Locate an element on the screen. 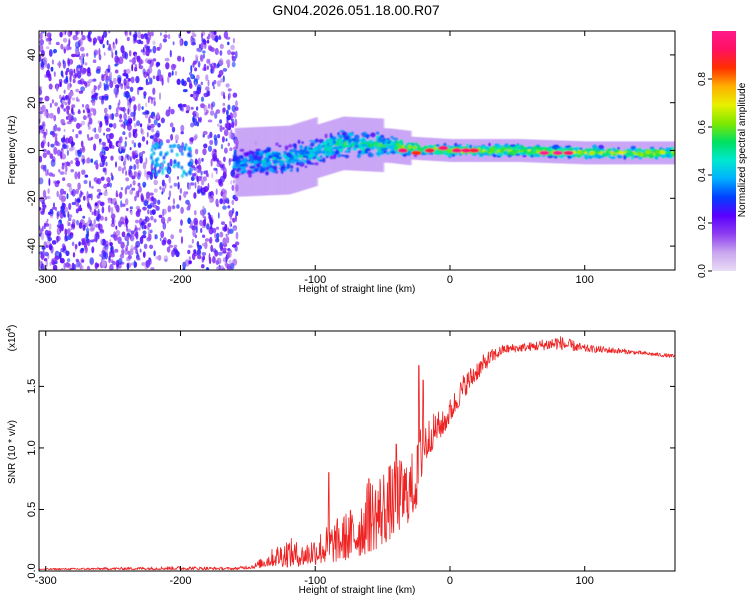 Image resolution: width=750 pixels, height=600 pixels. spectrogram-hot-spot is located at coordinates (544, 153).